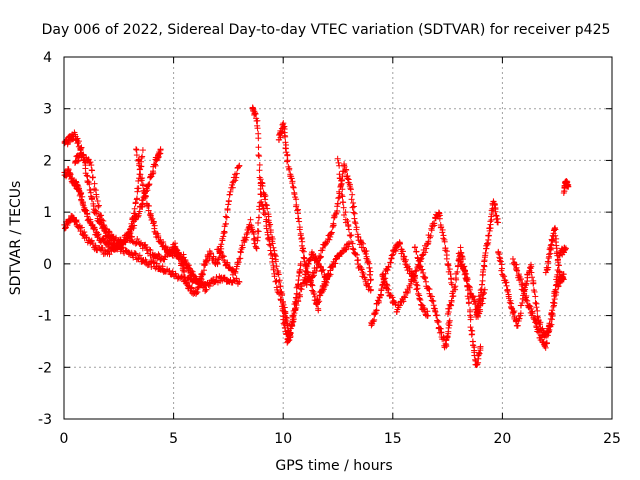  I want to click on x-tick-label: 10, so click(283, 439).